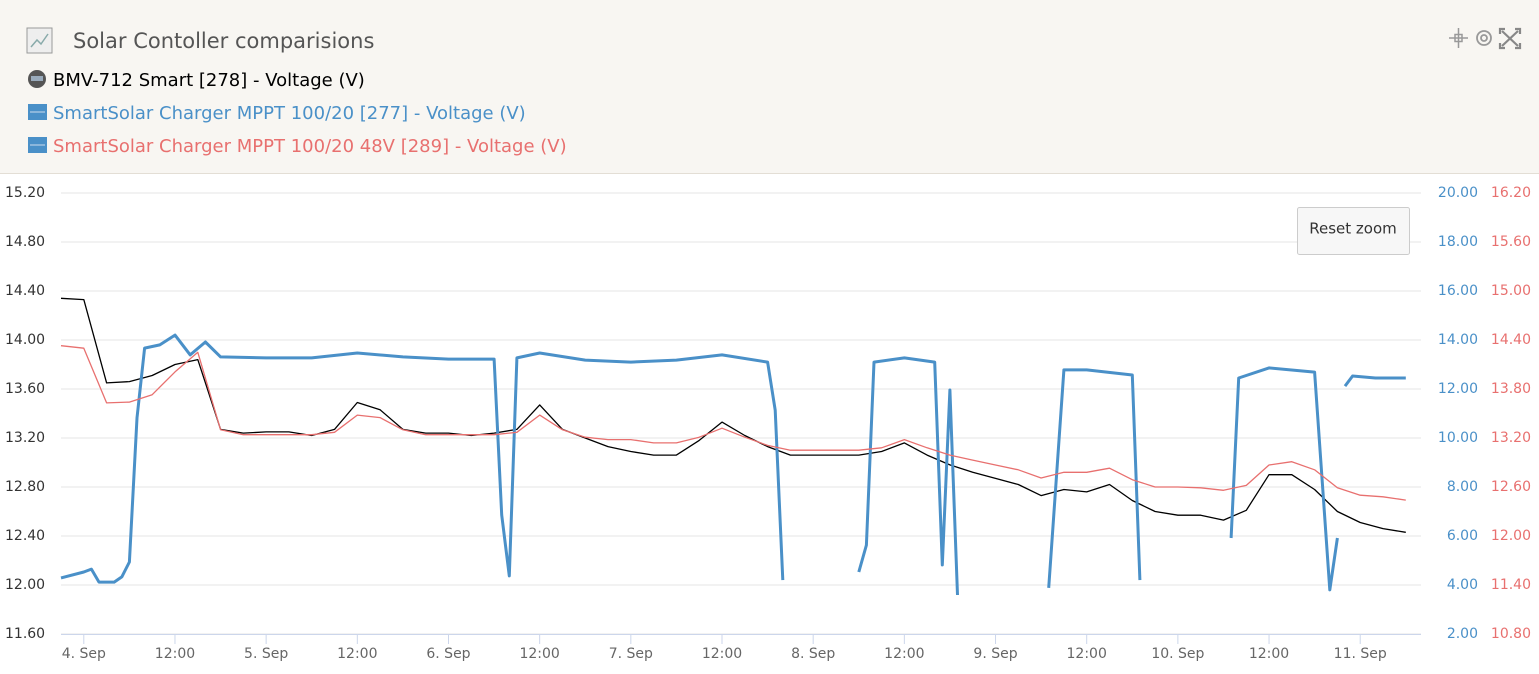  I want to click on y3-tick-label: 14.40, so click(1511, 340).